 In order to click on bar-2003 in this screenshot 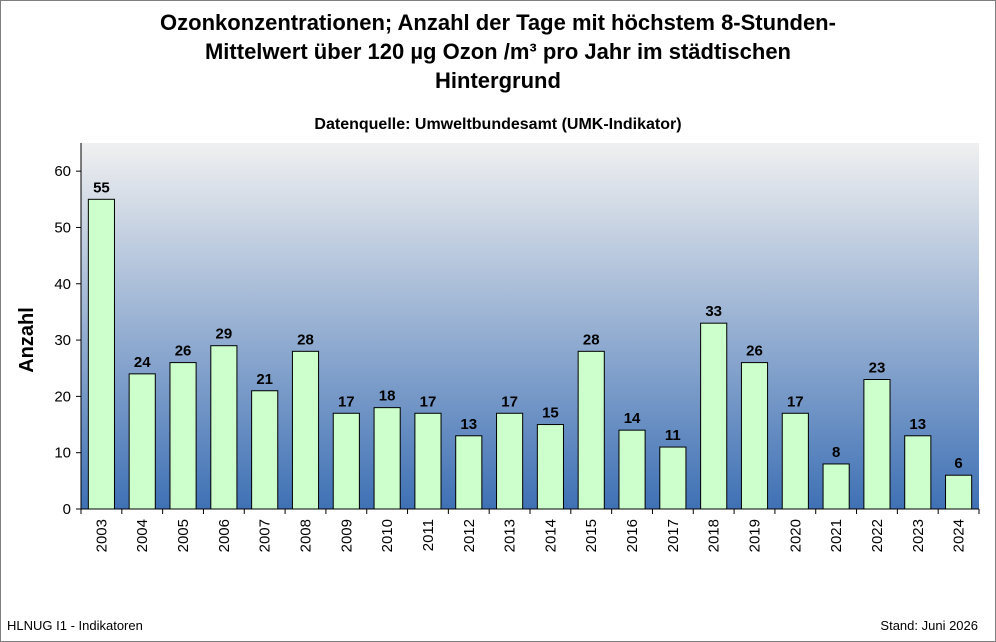, I will do `click(101, 354)`.